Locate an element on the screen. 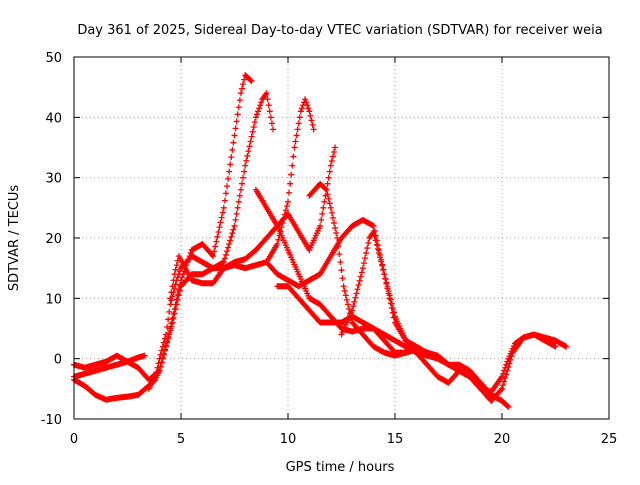  y-tick-label: 40 is located at coordinates (53, 118).